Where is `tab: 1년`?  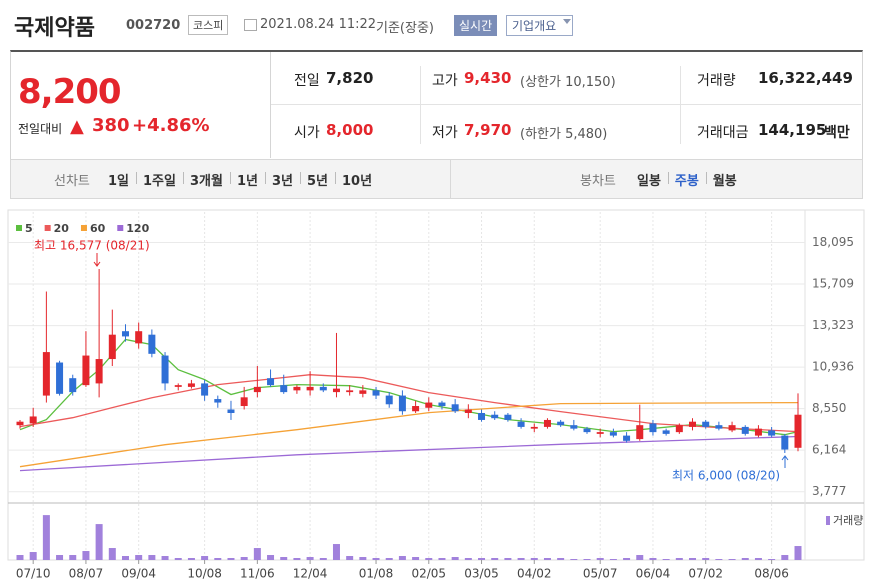 tab: 1년 is located at coordinates (247, 181).